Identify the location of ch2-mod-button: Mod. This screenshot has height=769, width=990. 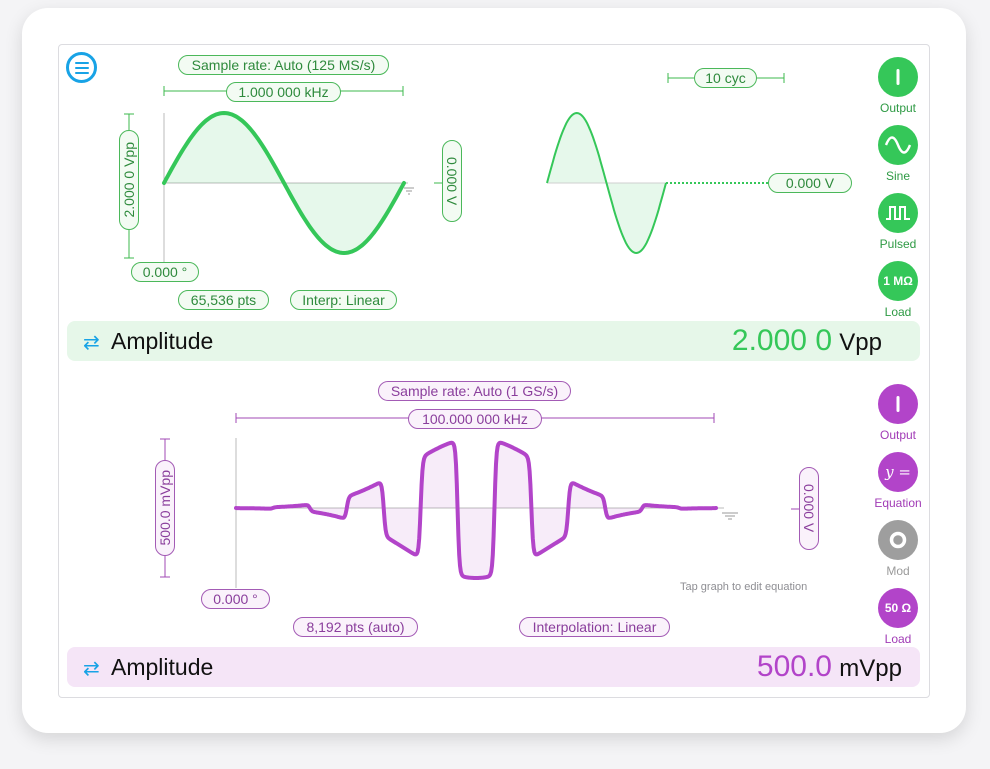
(898, 549).